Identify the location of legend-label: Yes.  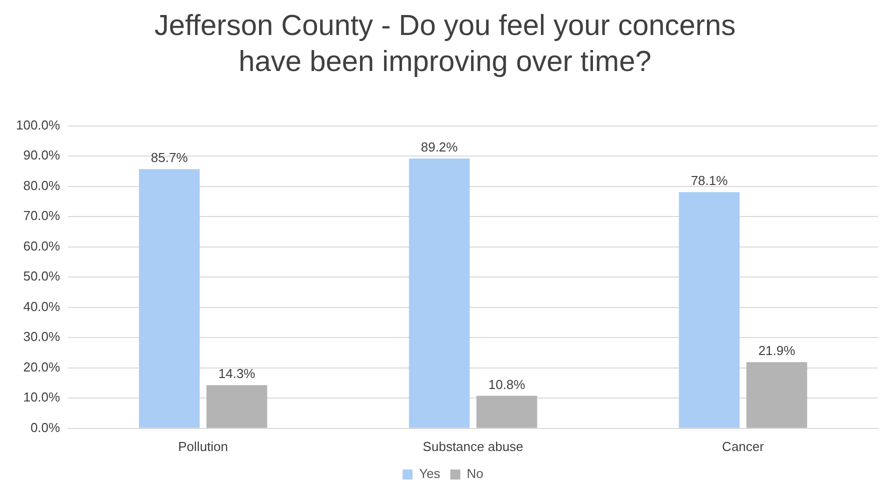
(430, 474).